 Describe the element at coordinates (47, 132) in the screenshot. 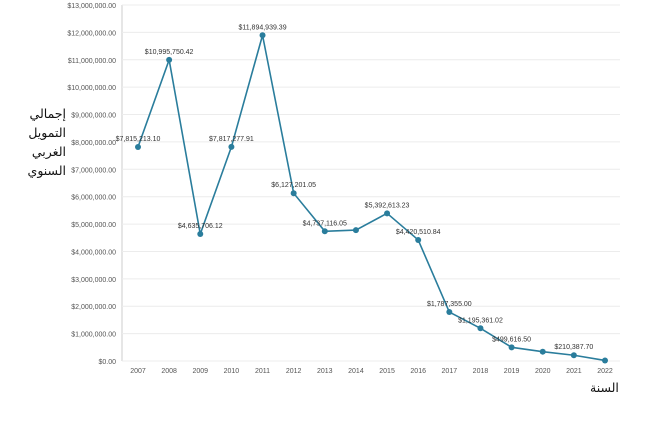

I see `y-label-line: التمويل` at that location.